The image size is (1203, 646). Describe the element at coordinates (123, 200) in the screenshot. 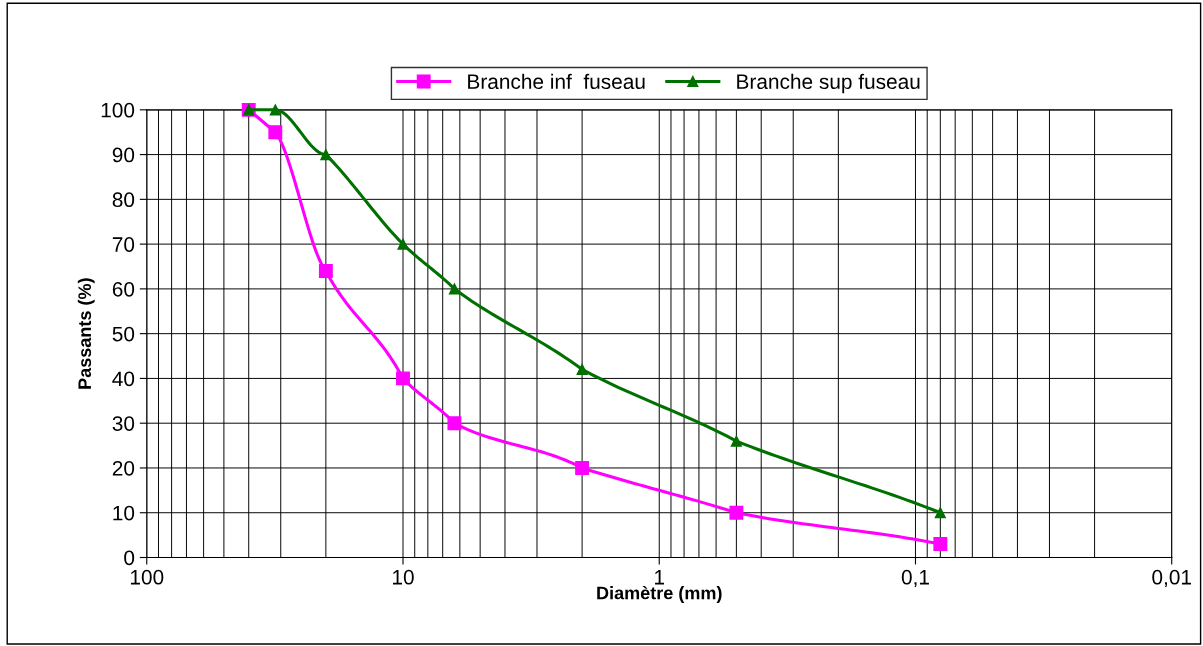

I see `y-tick-label: 80` at that location.